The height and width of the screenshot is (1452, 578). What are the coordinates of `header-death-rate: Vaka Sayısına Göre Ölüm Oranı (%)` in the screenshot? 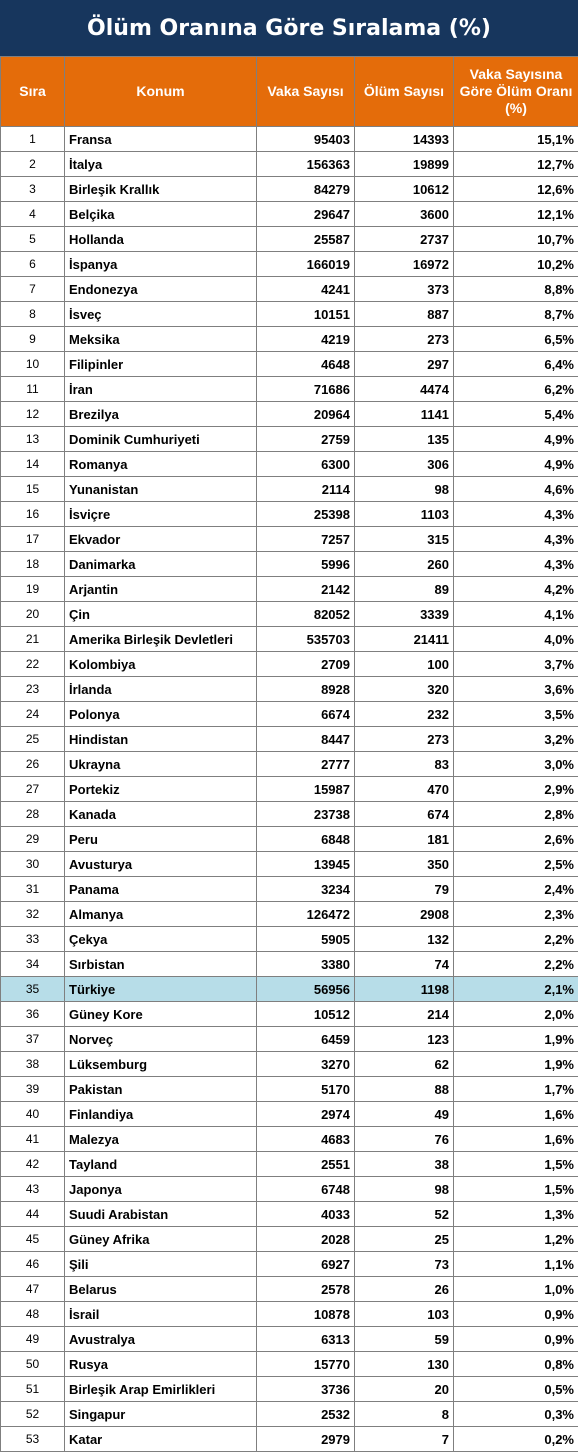 It's located at (515, 91).